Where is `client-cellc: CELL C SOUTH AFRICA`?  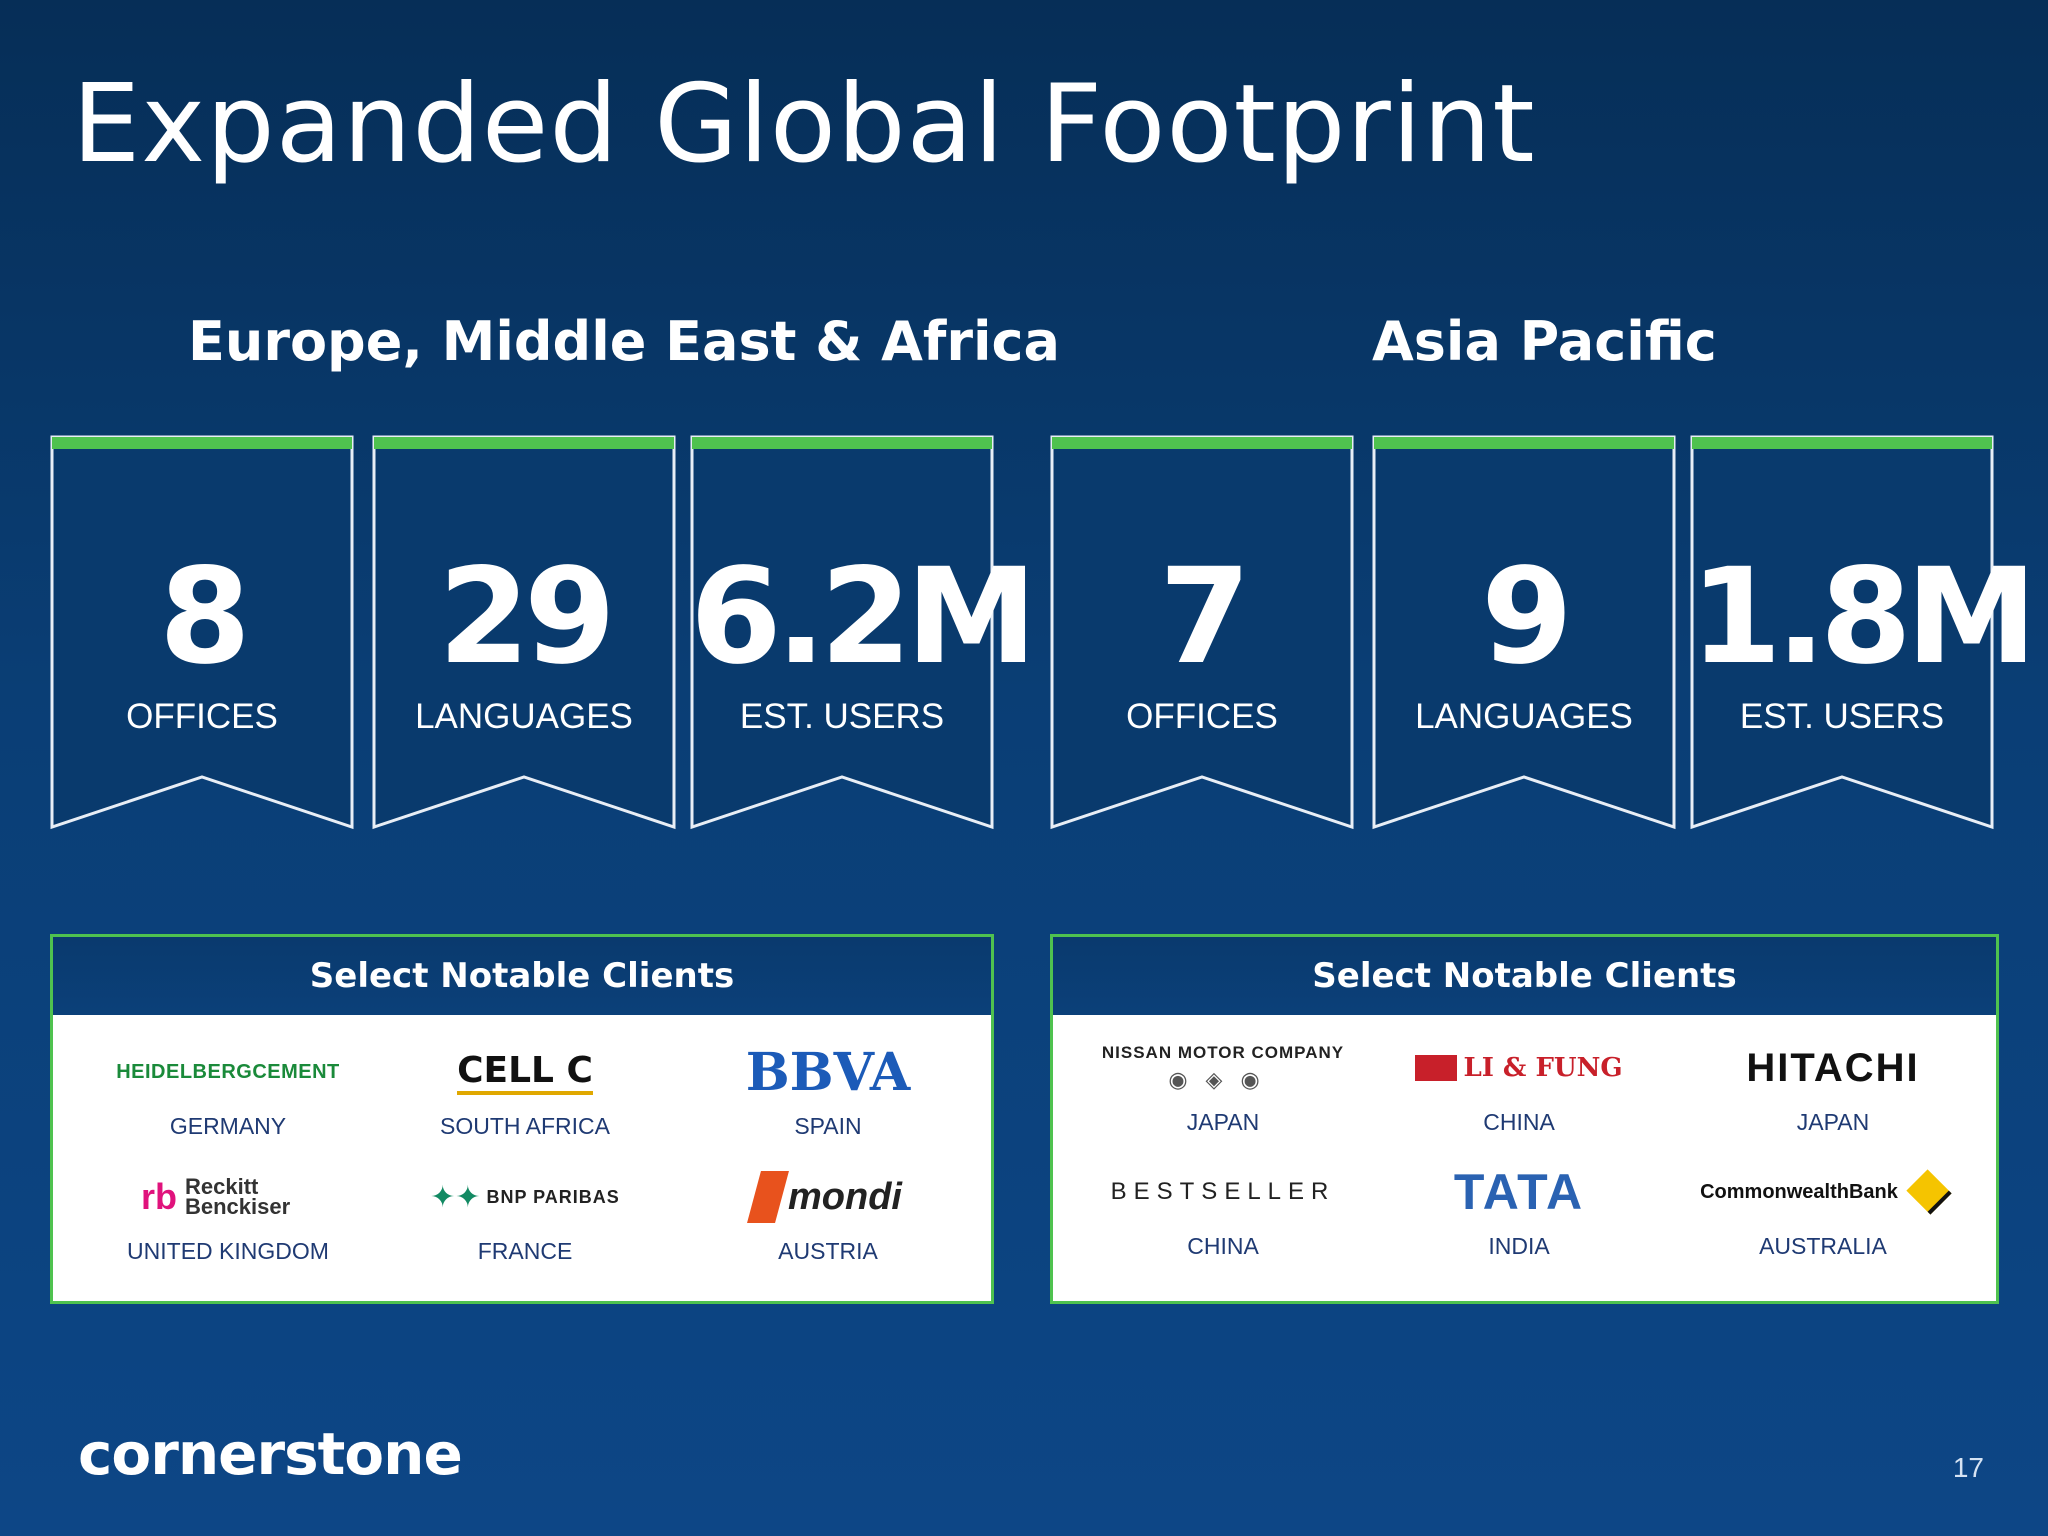
client-cellc: CELL C SOUTH AFRICA is located at coordinates (525, 1088).